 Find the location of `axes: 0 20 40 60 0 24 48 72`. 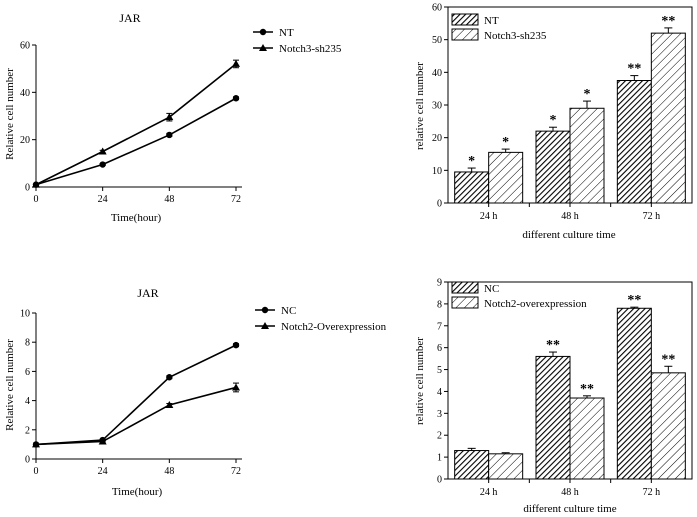

axes: 0 20 40 60 0 24 48 72 is located at coordinates (131, 123).